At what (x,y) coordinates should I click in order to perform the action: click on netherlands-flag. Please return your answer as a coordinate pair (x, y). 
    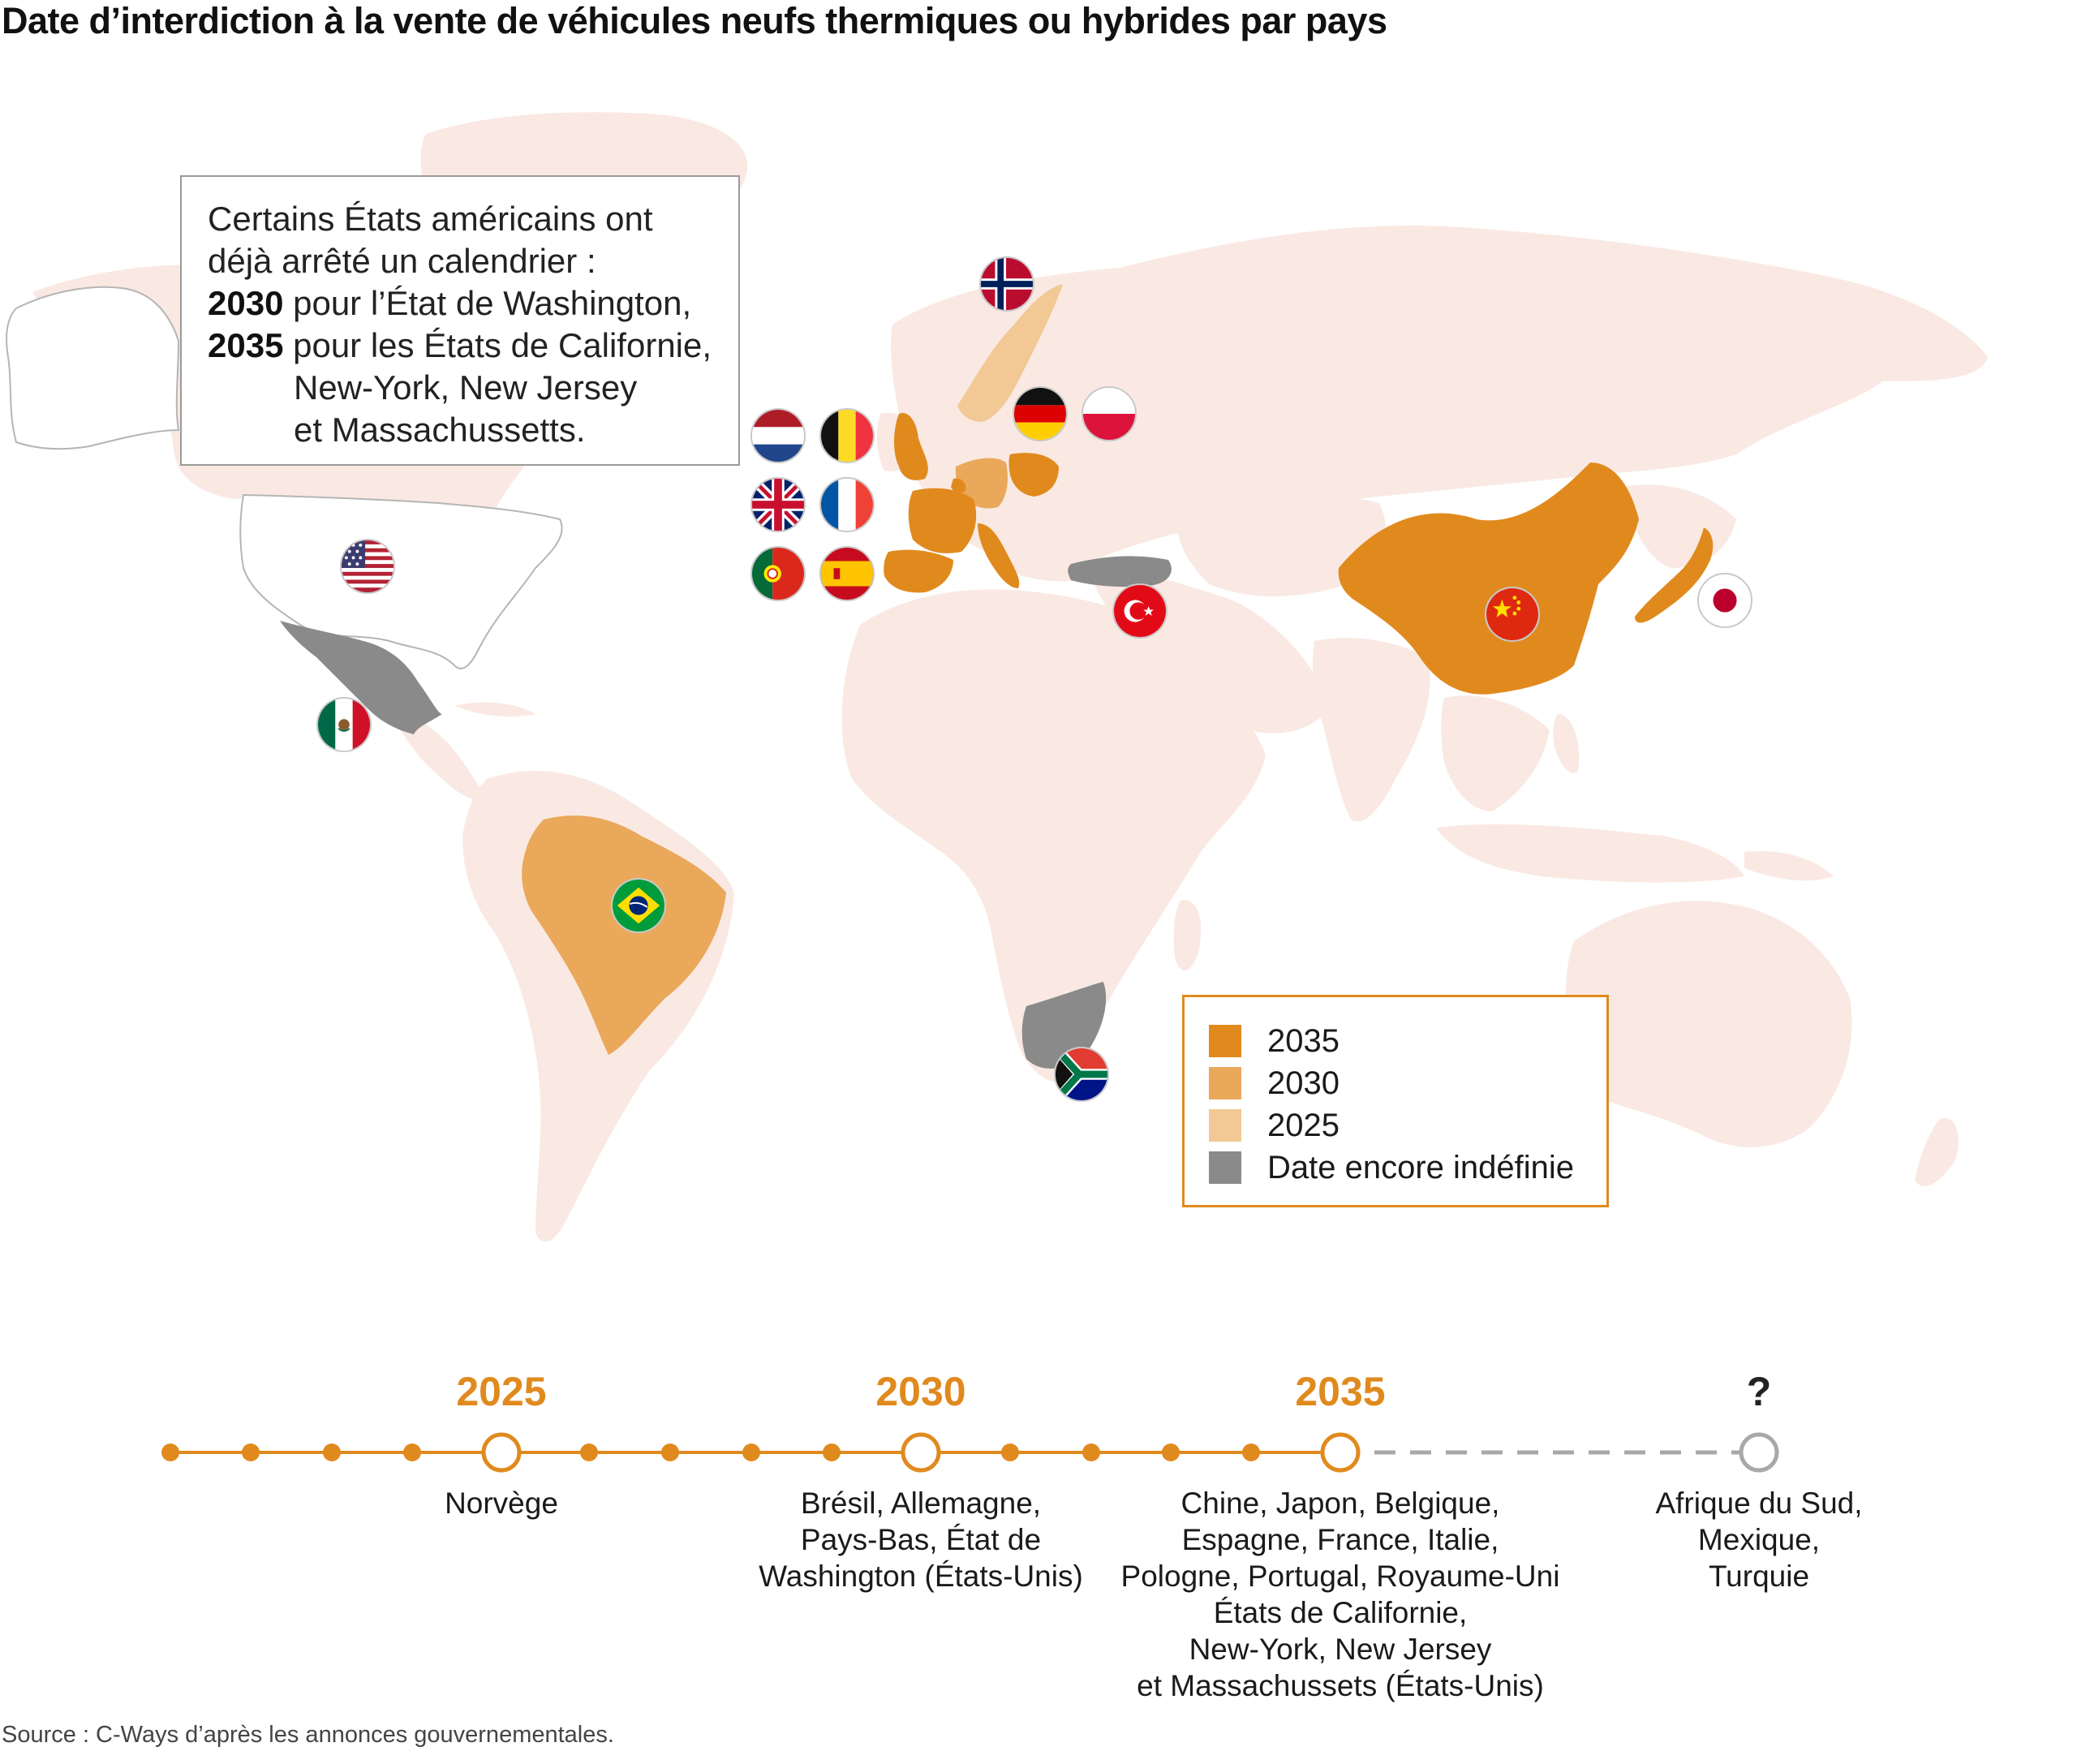
    Looking at the image, I should click on (778, 435).